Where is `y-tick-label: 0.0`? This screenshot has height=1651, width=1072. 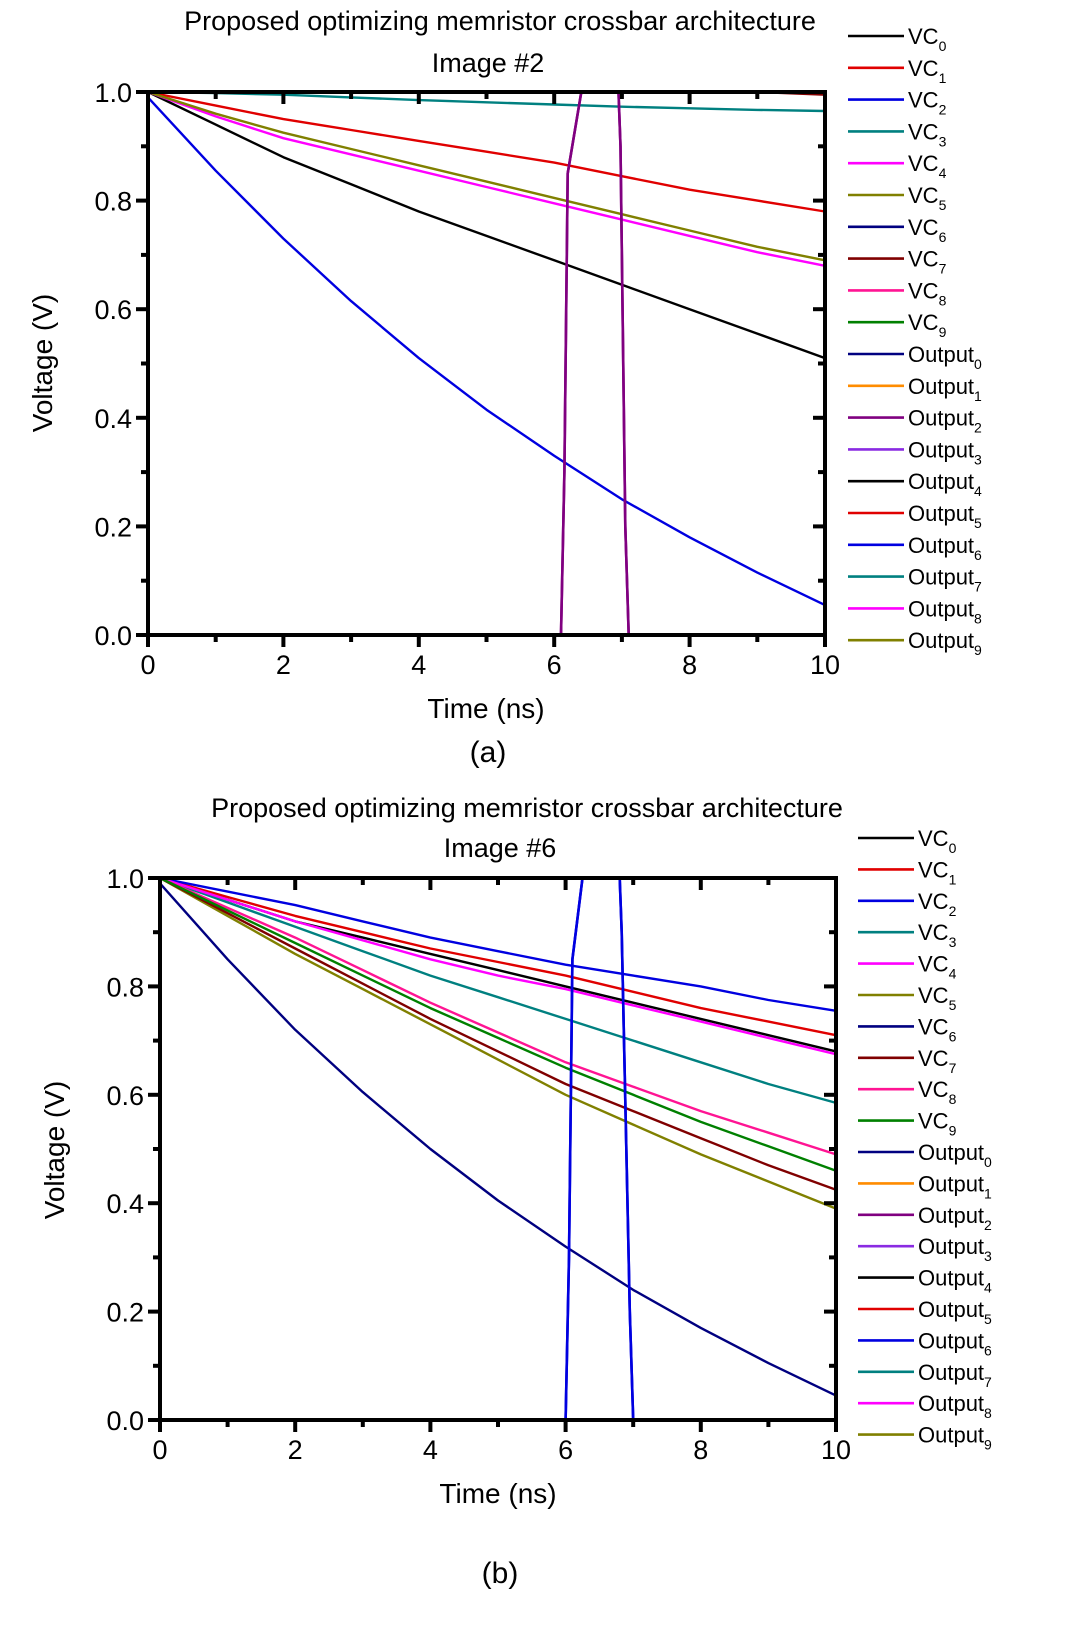
y-tick-label: 0.0 is located at coordinates (113, 636).